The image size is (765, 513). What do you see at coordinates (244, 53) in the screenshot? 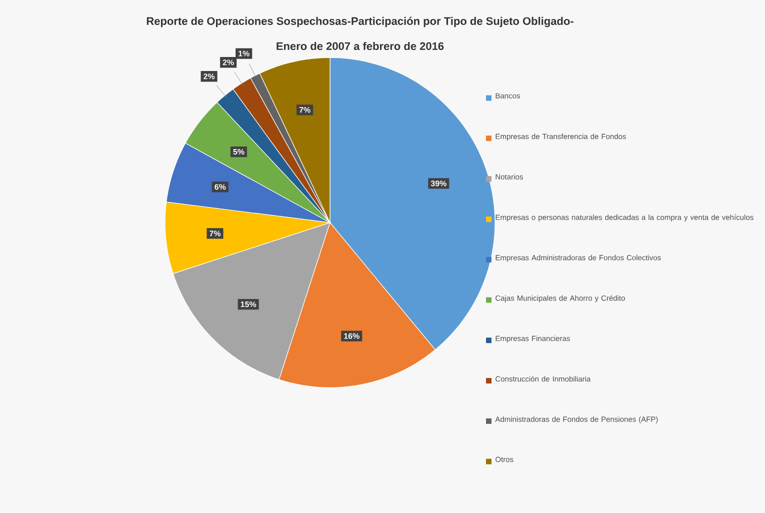
I see `data-label: 1%` at bounding box center [244, 53].